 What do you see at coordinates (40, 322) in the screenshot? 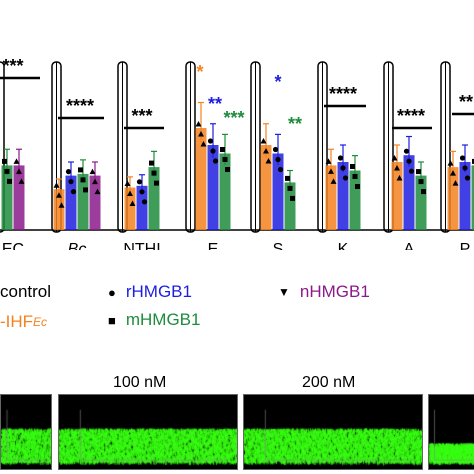
I see `legend-ihf-subscript: Ec` at bounding box center [40, 322].